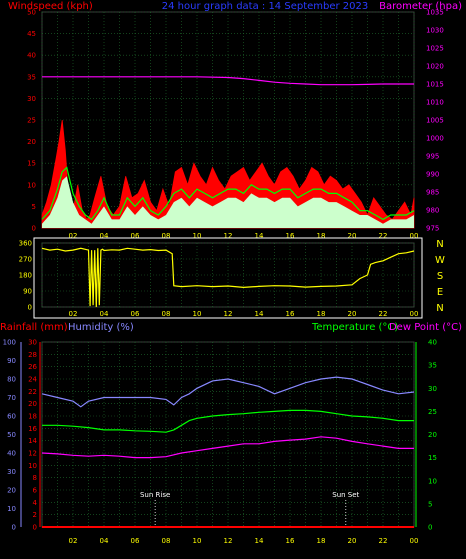  Describe the element at coordinates (228, 193) in the screenshot. I see `average-series-line` at that location.